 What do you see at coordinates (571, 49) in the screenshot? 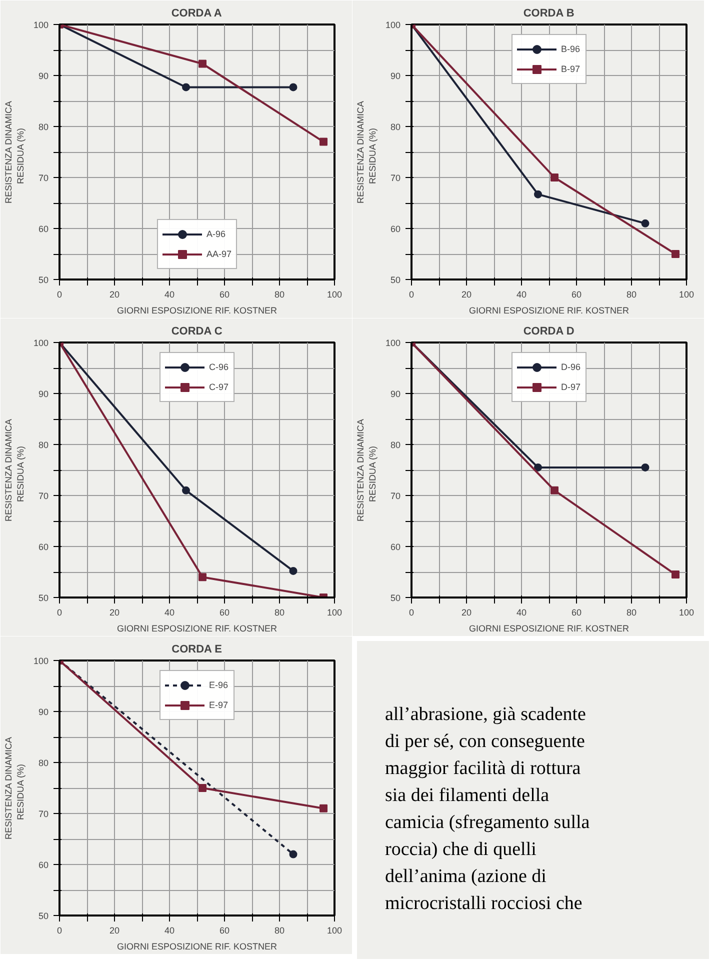
I see `legend-label: B-96` at bounding box center [571, 49].